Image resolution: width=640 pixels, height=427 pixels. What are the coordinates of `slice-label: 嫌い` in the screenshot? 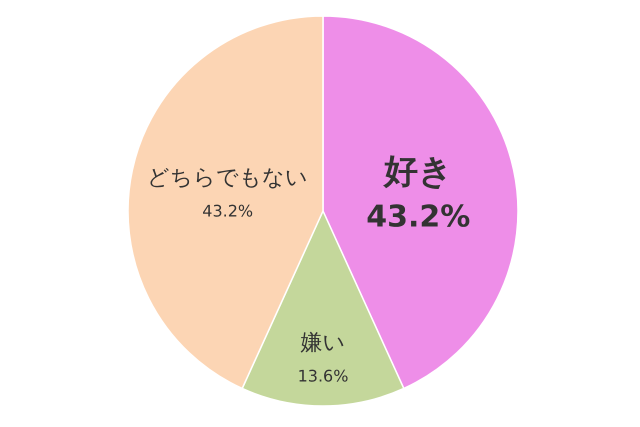 It's located at (323, 343).